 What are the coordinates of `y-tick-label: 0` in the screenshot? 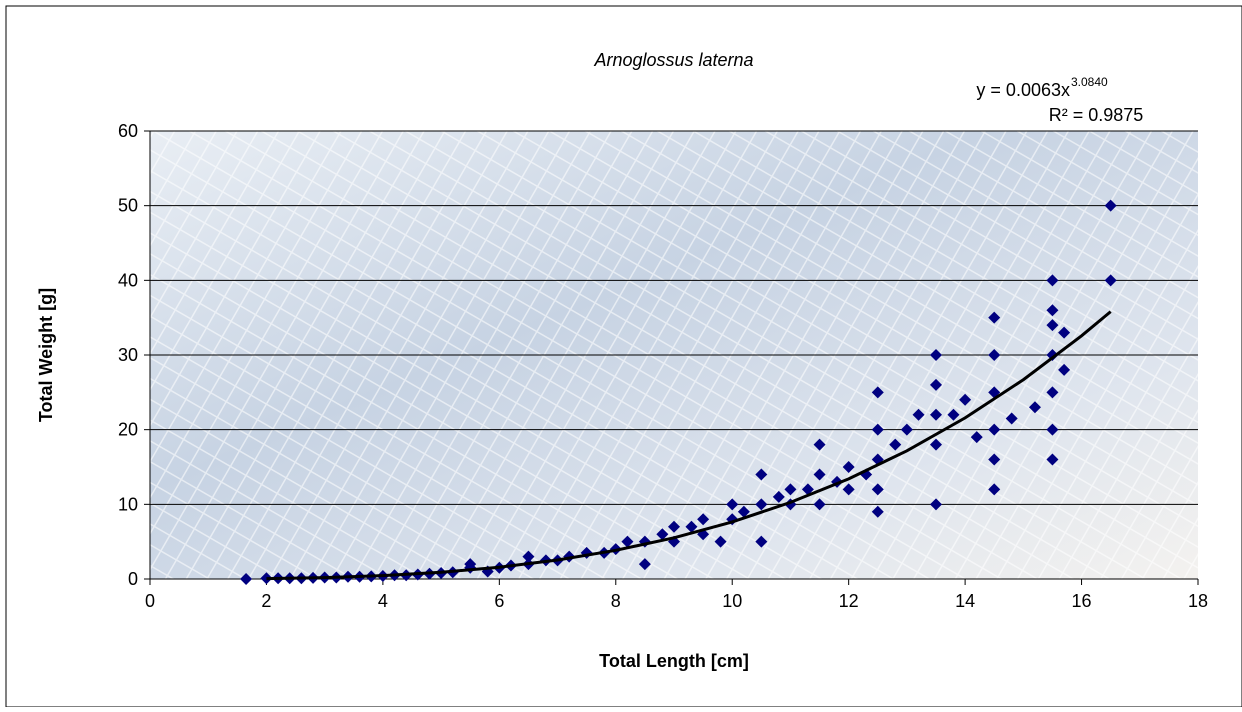 It's located at (133, 579).